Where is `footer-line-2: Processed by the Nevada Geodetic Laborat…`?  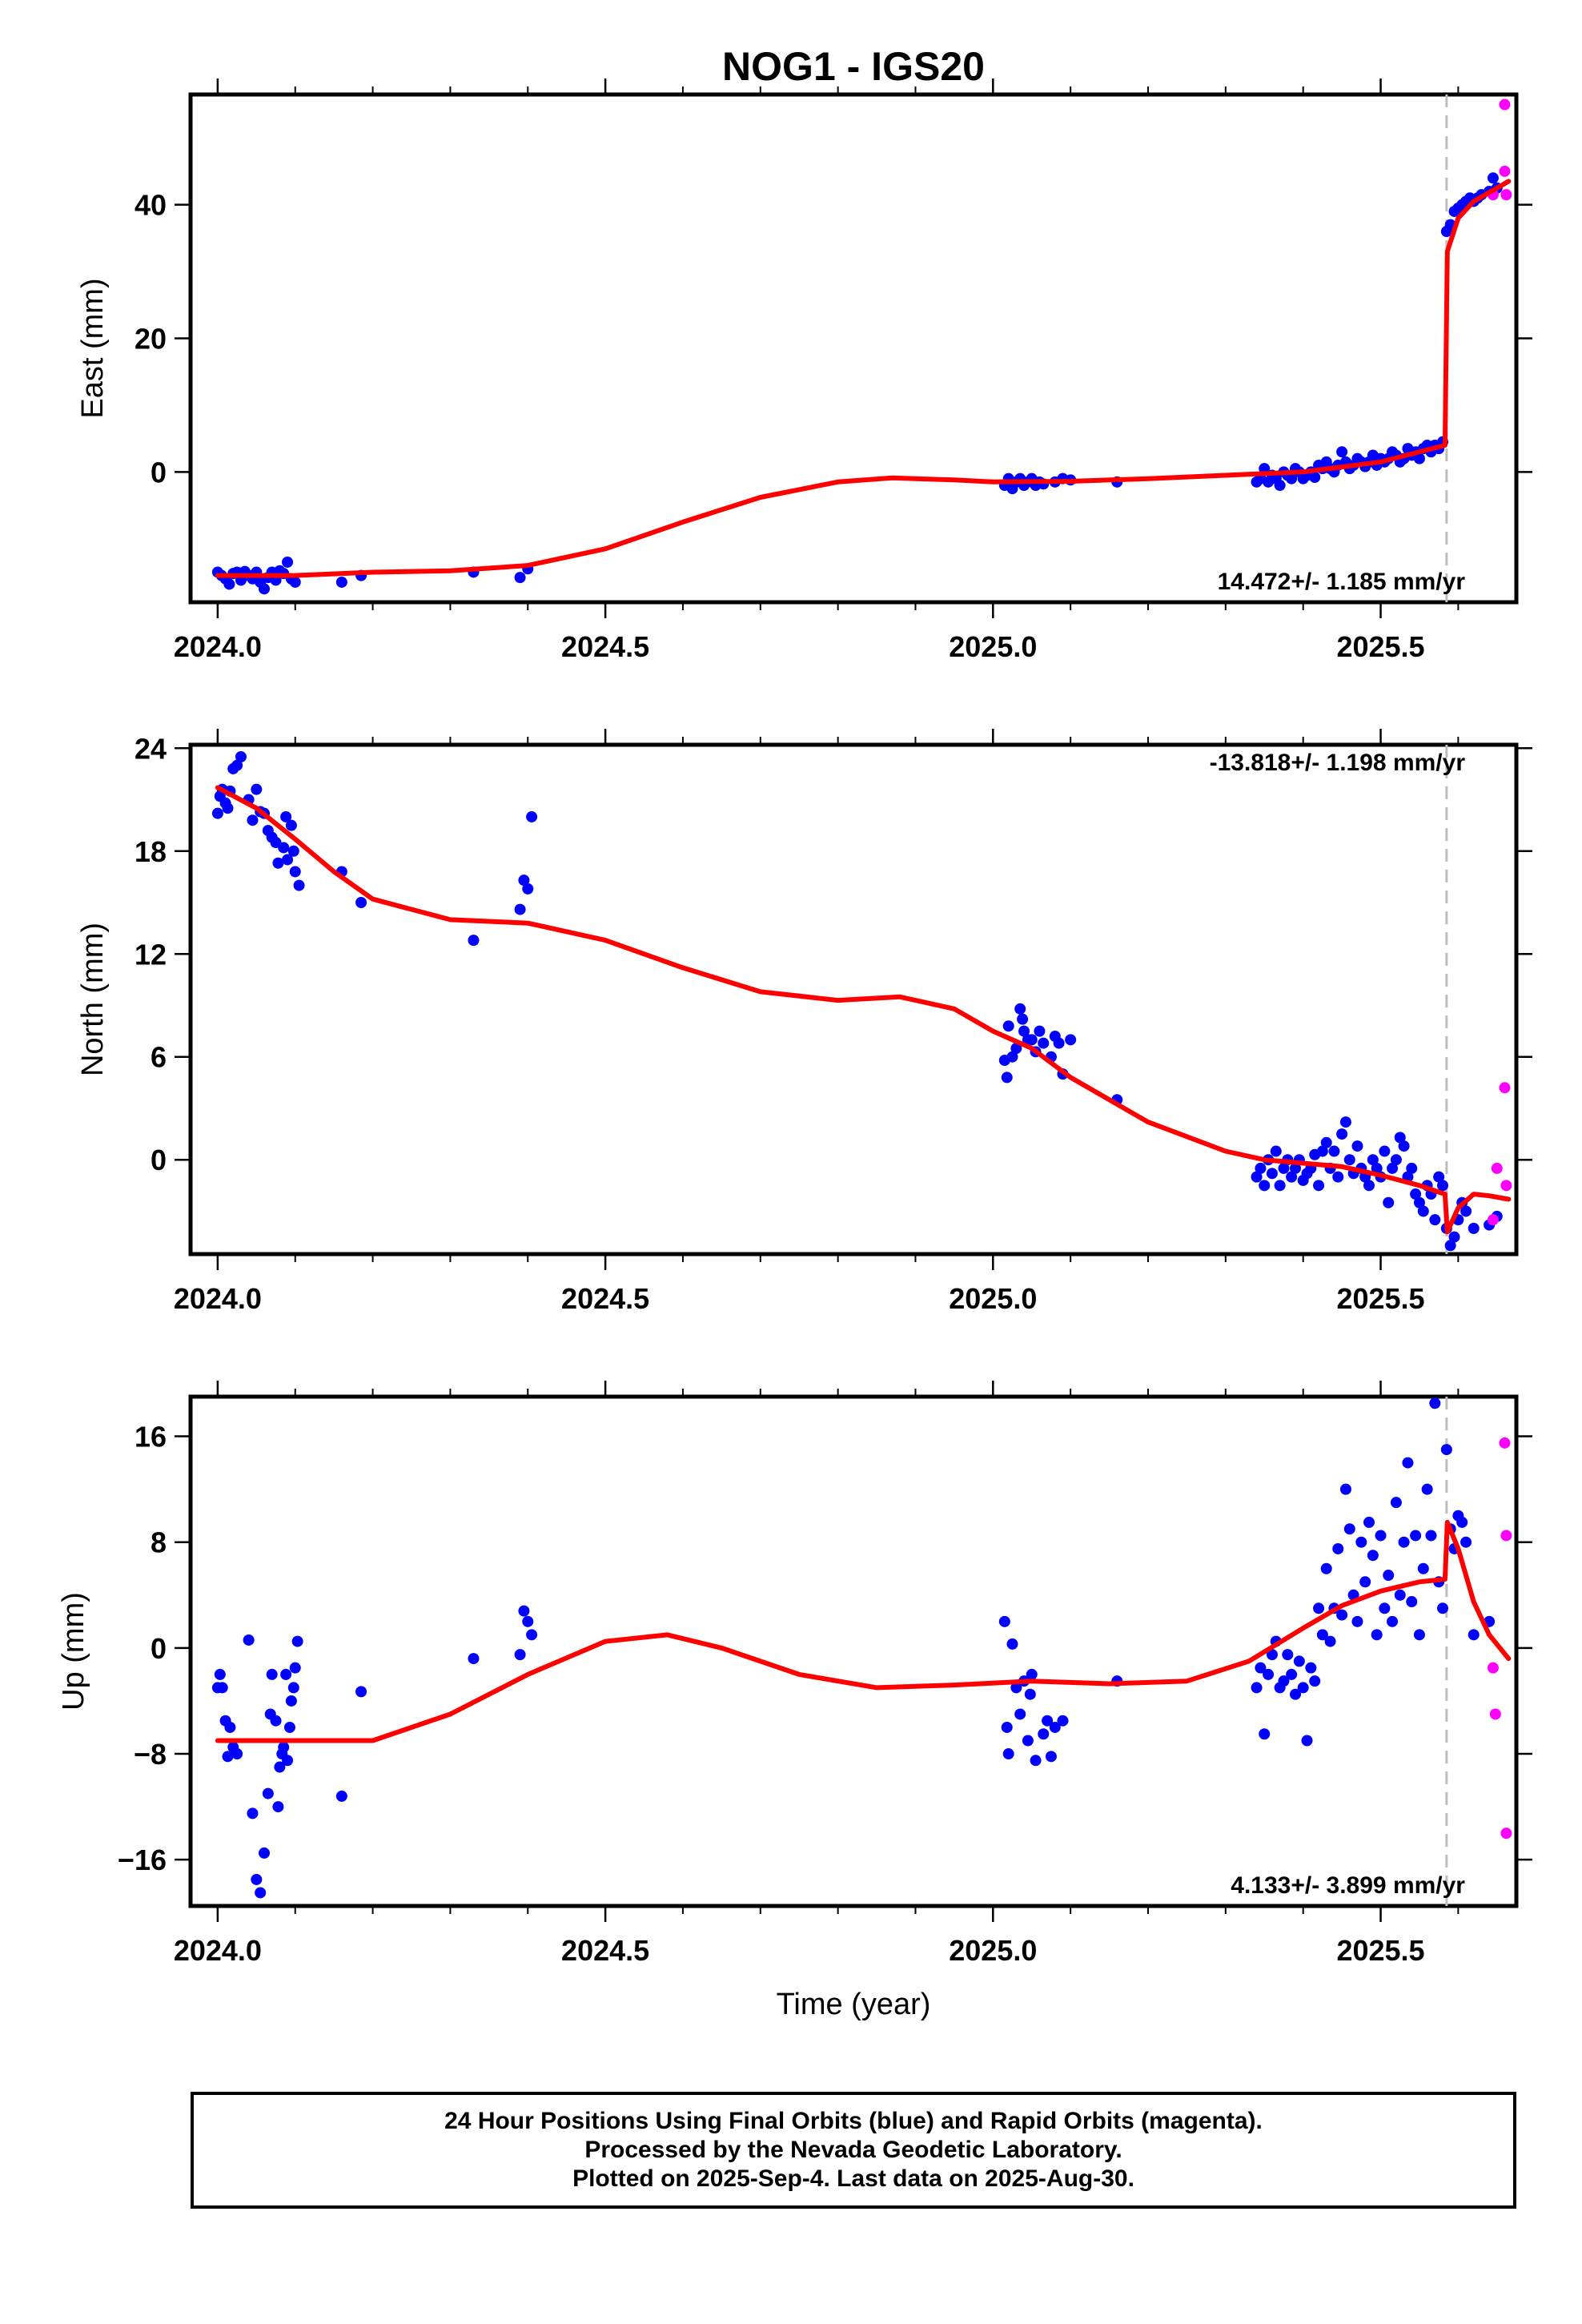
footer-line-2: Processed by the Nevada Geodetic Laborat… is located at coordinates (853, 2150).